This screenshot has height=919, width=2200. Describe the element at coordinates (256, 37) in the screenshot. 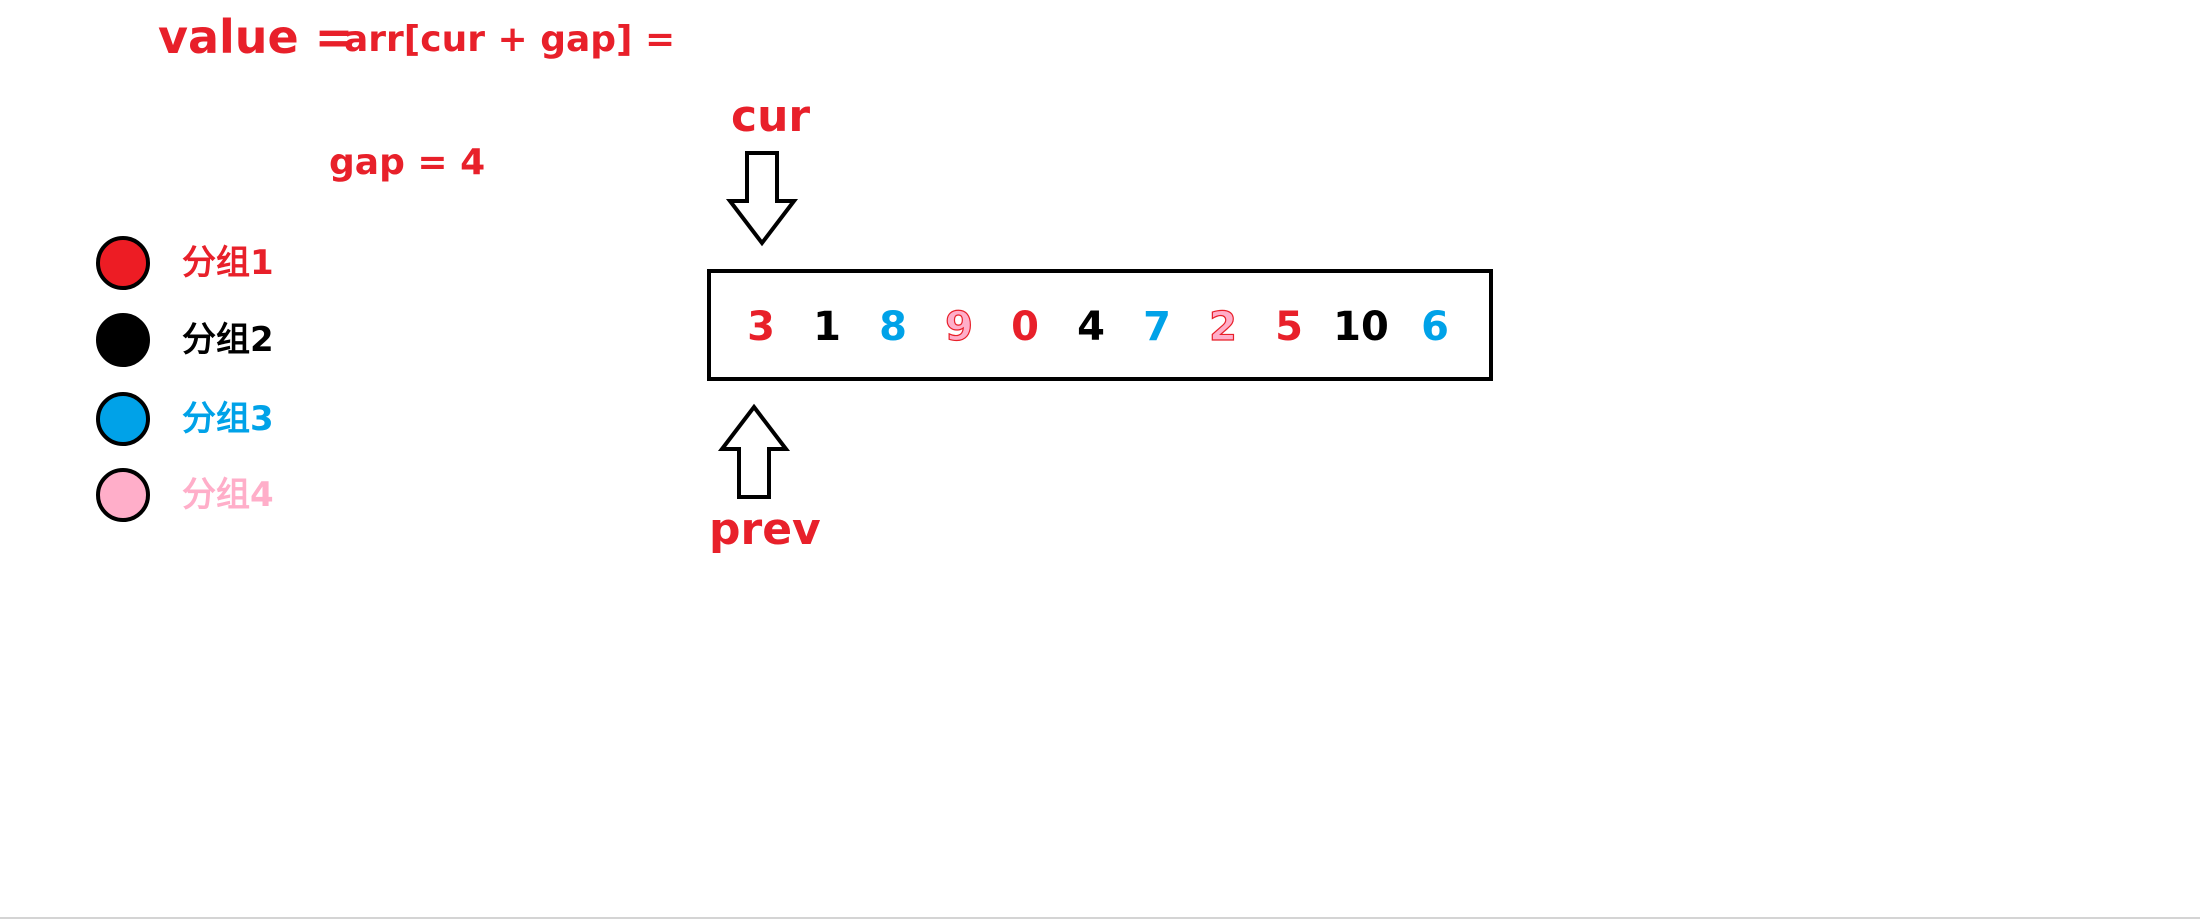

I see `formula-value-label: value =` at that location.